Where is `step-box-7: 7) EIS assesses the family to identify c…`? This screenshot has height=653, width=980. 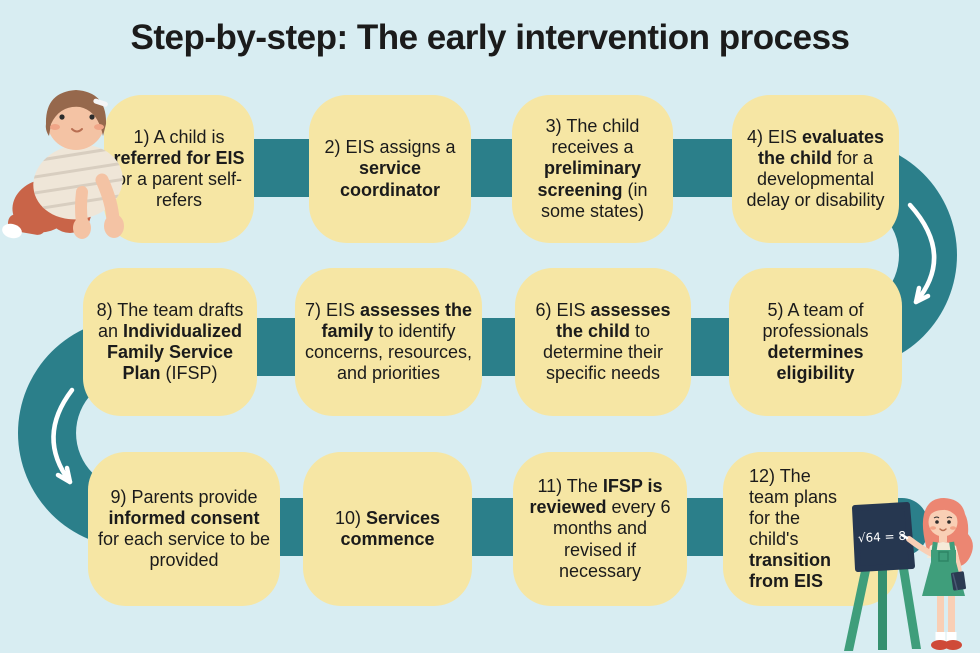
step-box-7: 7) EIS assesses the family to identify c… is located at coordinates (388, 342).